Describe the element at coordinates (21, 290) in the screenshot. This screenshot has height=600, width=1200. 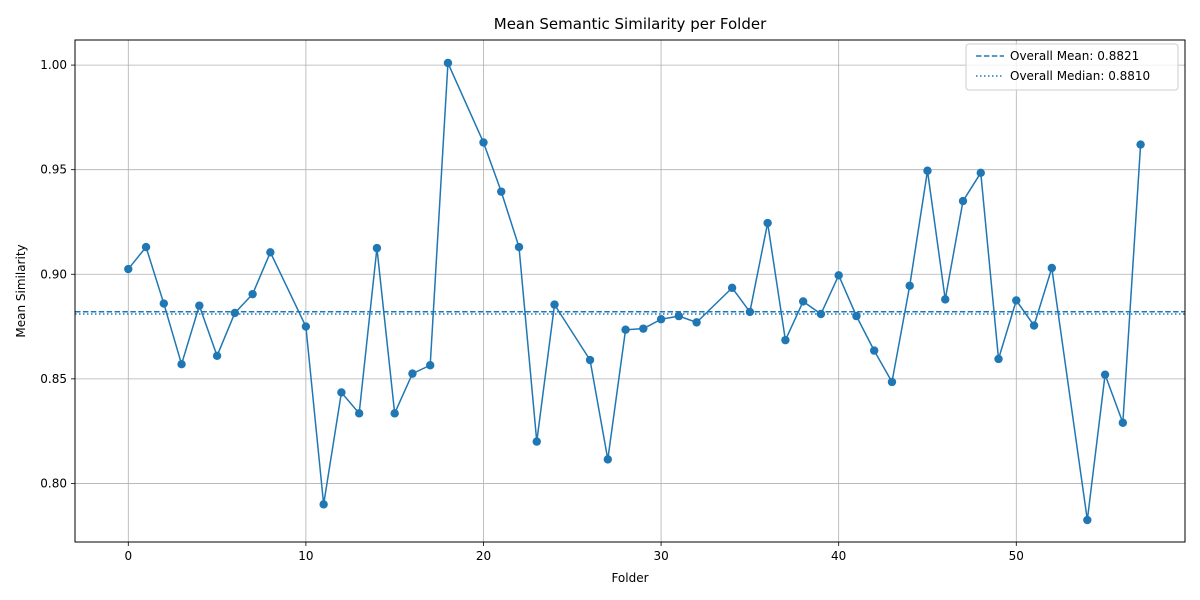
I see `y-axis-title: Mean Similarity` at that location.